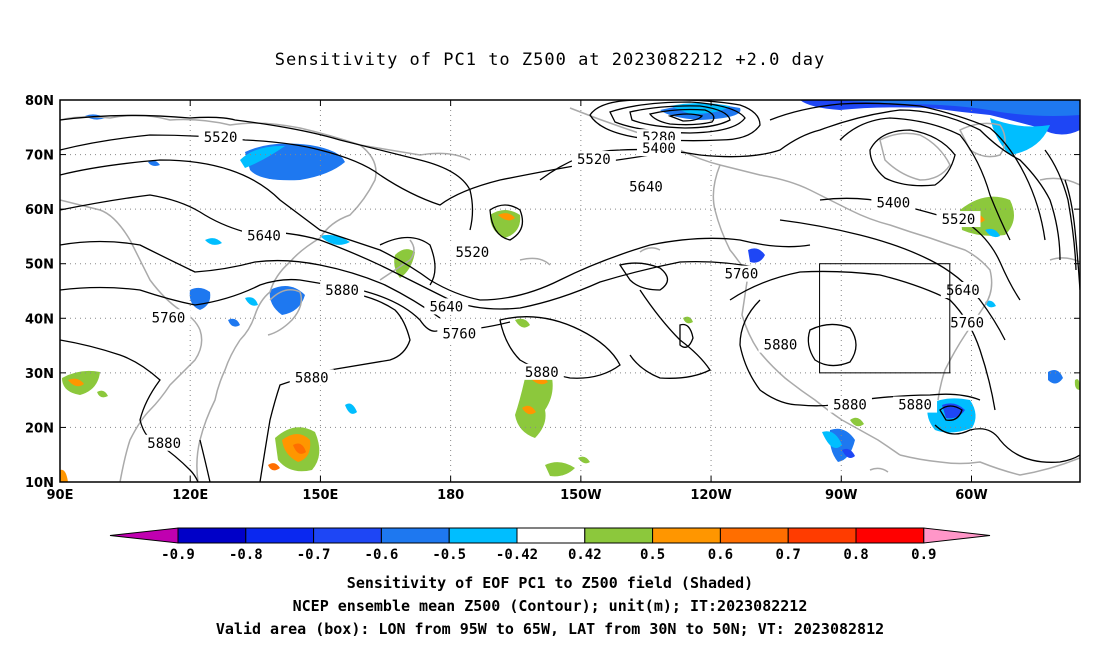 This screenshot has width=1100, height=650. Describe the element at coordinates (60, 495) in the screenshot. I see `lon-tick-label: 90E` at that location.